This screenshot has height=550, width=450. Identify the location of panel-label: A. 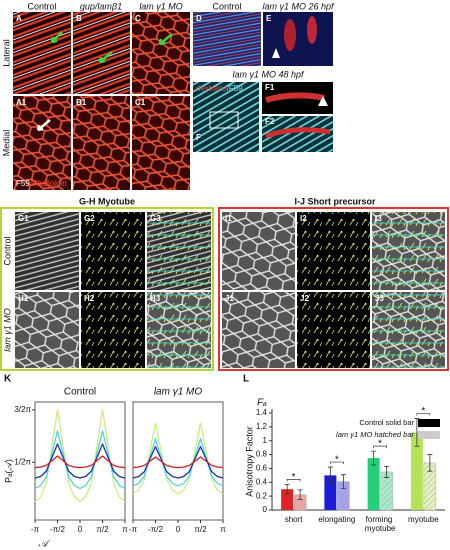
(19, 18).